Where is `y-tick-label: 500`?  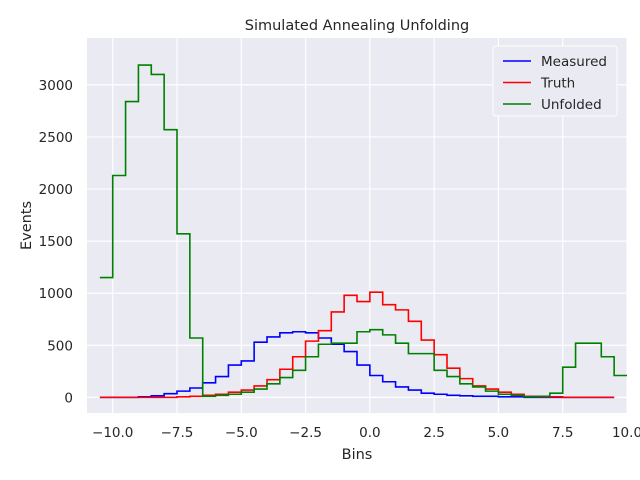 y-tick-label: 500 is located at coordinates (60, 346).